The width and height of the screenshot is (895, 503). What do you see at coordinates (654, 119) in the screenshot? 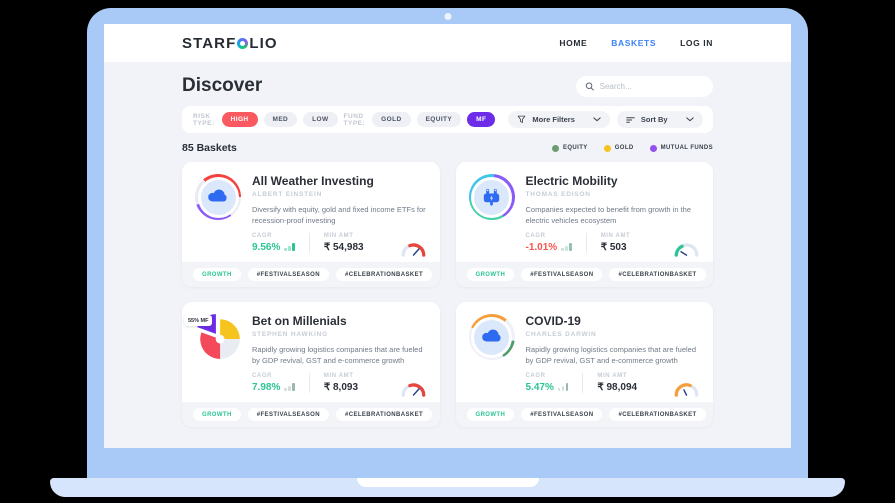
I see `sort-by-label: Sort By` at bounding box center [654, 119].